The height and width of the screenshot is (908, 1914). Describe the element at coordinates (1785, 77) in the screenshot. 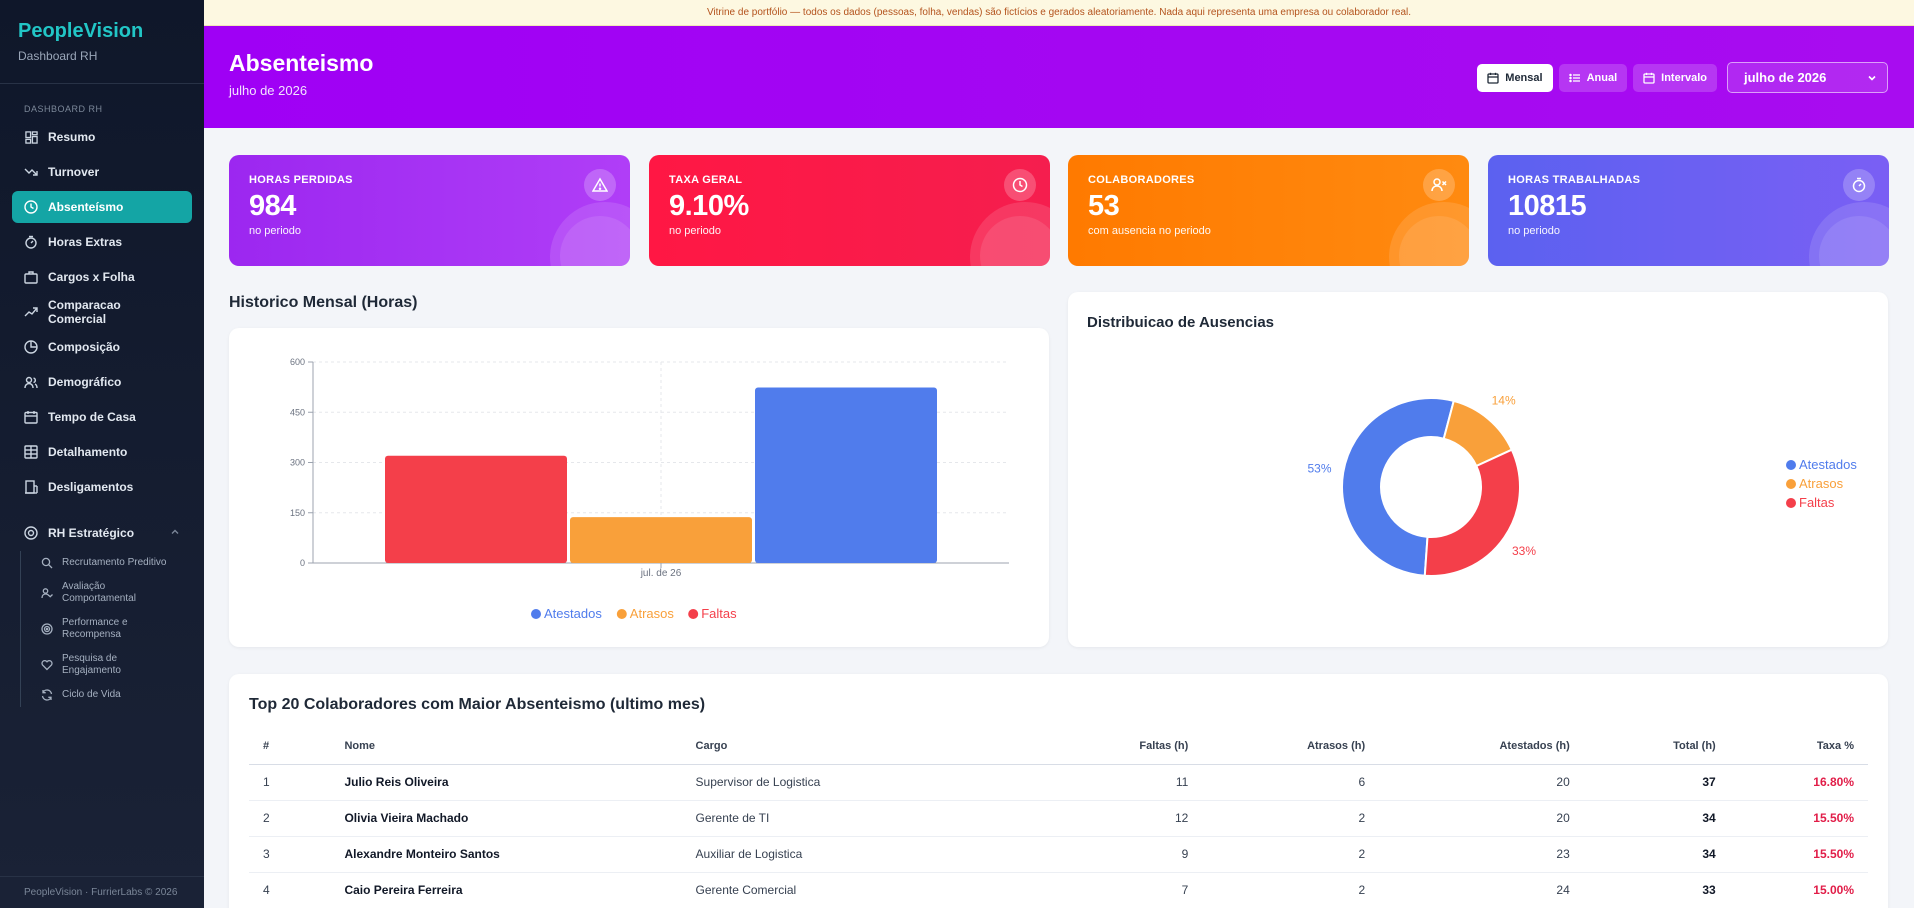

I see `period-select-value: julho de 2026` at that location.